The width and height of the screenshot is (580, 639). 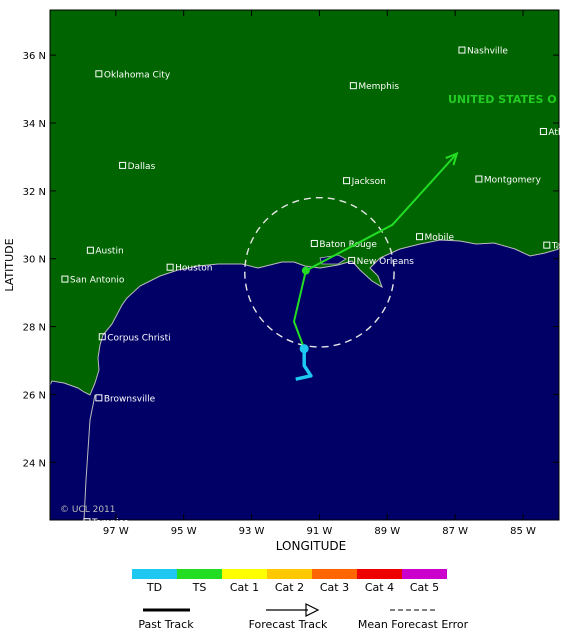 What do you see at coordinates (97, 281) in the screenshot?
I see `city-label: San Antonio` at bounding box center [97, 281].